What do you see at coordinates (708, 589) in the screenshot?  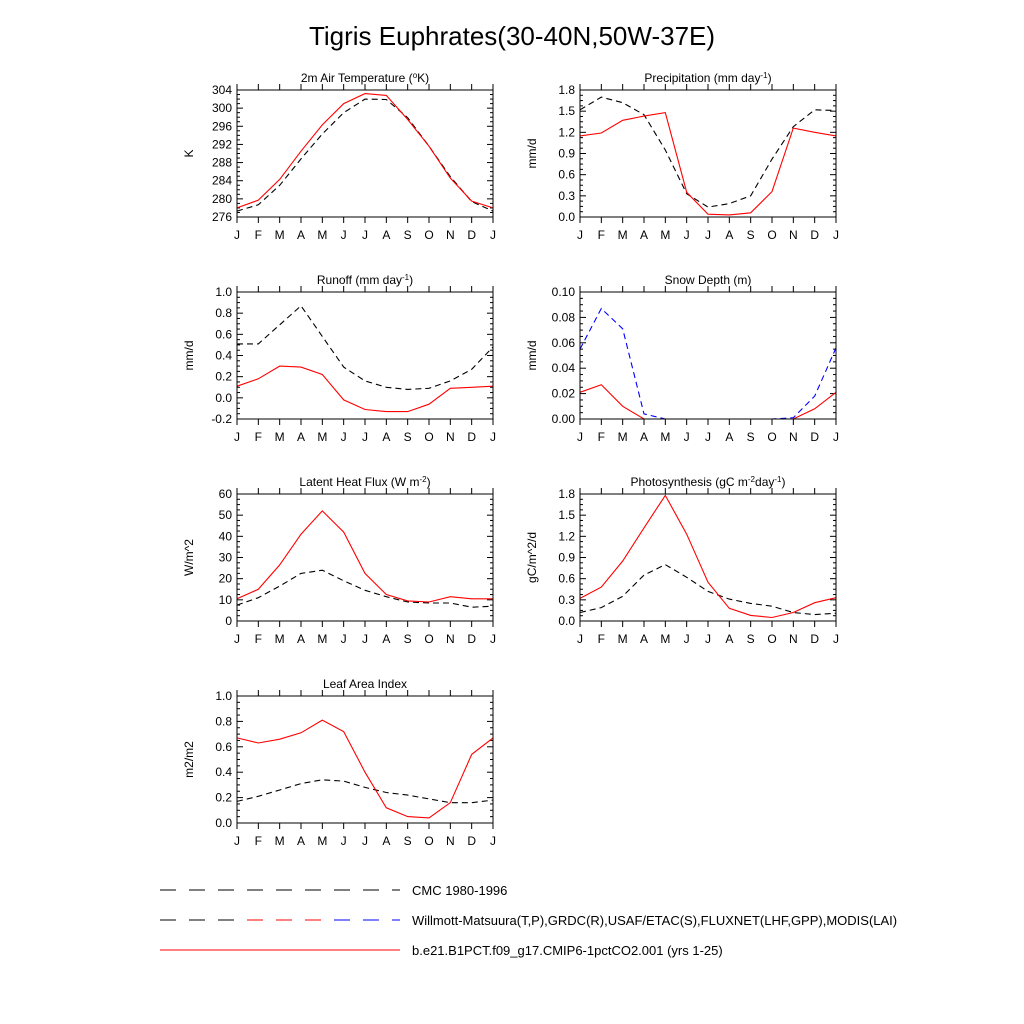 I see `series-line-cmc` at bounding box center [708, 589].